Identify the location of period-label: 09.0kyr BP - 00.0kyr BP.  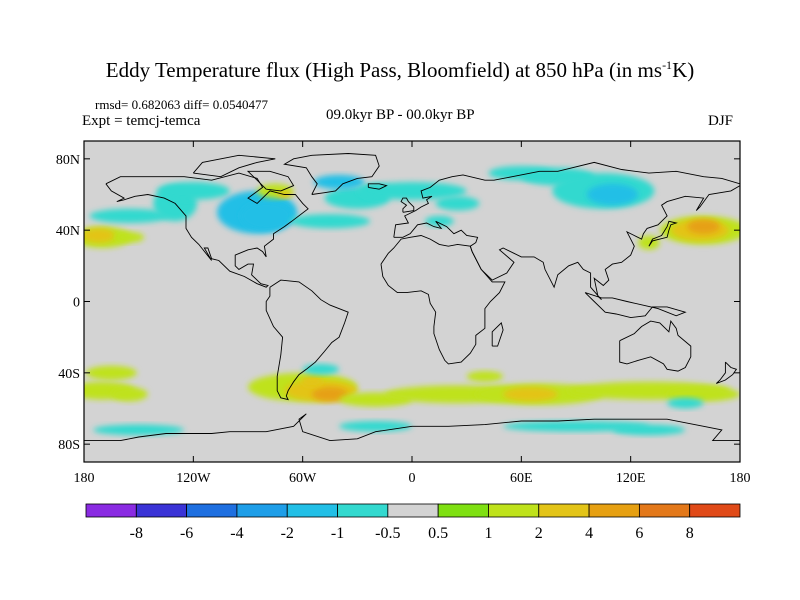
(400, 115).